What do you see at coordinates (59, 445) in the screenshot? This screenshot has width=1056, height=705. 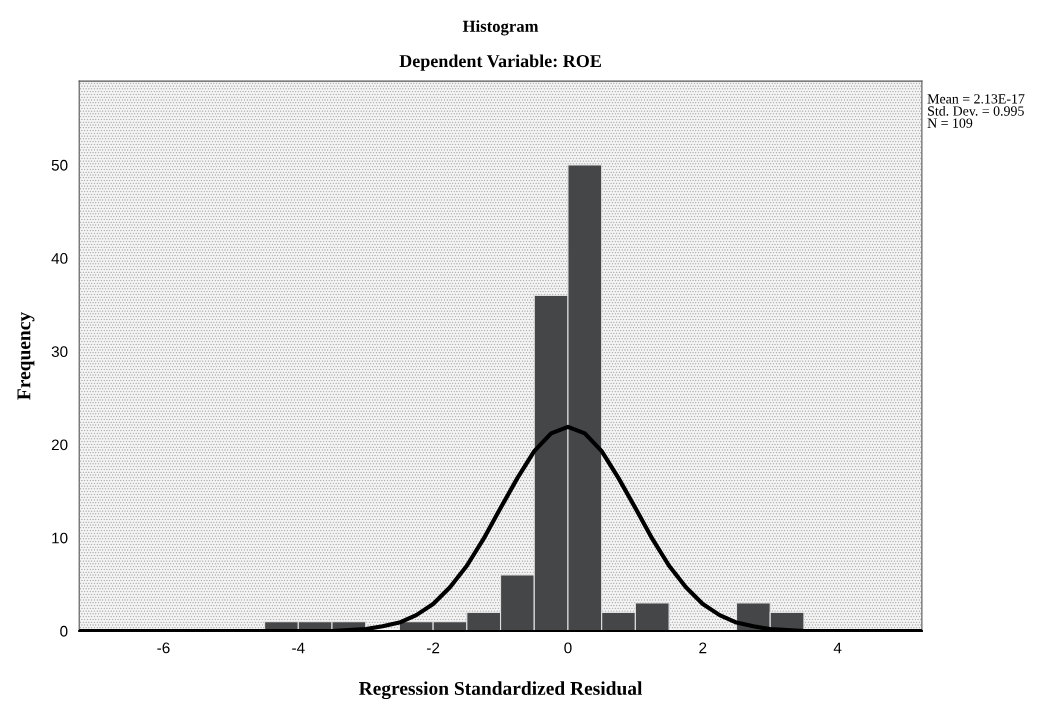 I see `y-tick-label: 20` at bounding box center [59, 445].